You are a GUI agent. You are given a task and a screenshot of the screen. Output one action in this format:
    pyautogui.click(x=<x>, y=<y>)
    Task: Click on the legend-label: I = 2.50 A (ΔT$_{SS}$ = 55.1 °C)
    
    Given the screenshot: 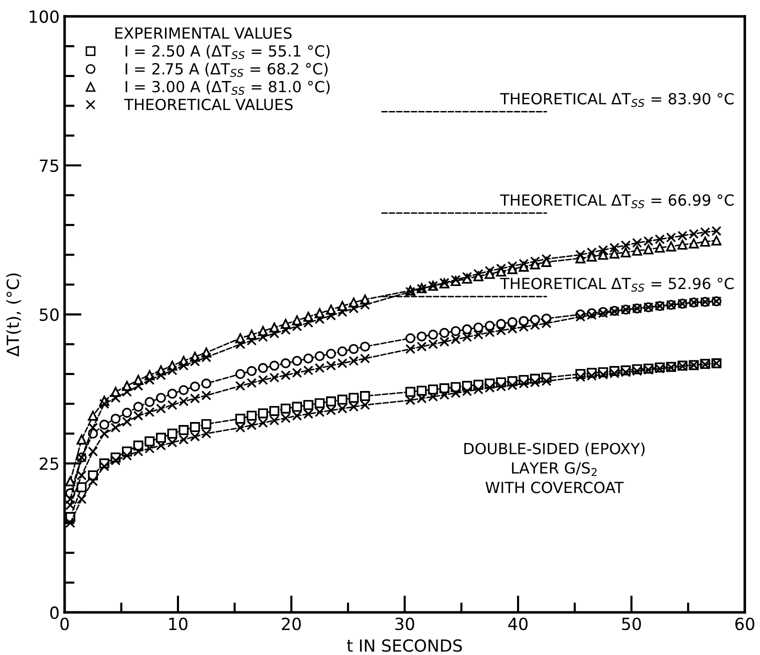 What is the action you would take?
    pyautogui.click(x=228, y=52)
    